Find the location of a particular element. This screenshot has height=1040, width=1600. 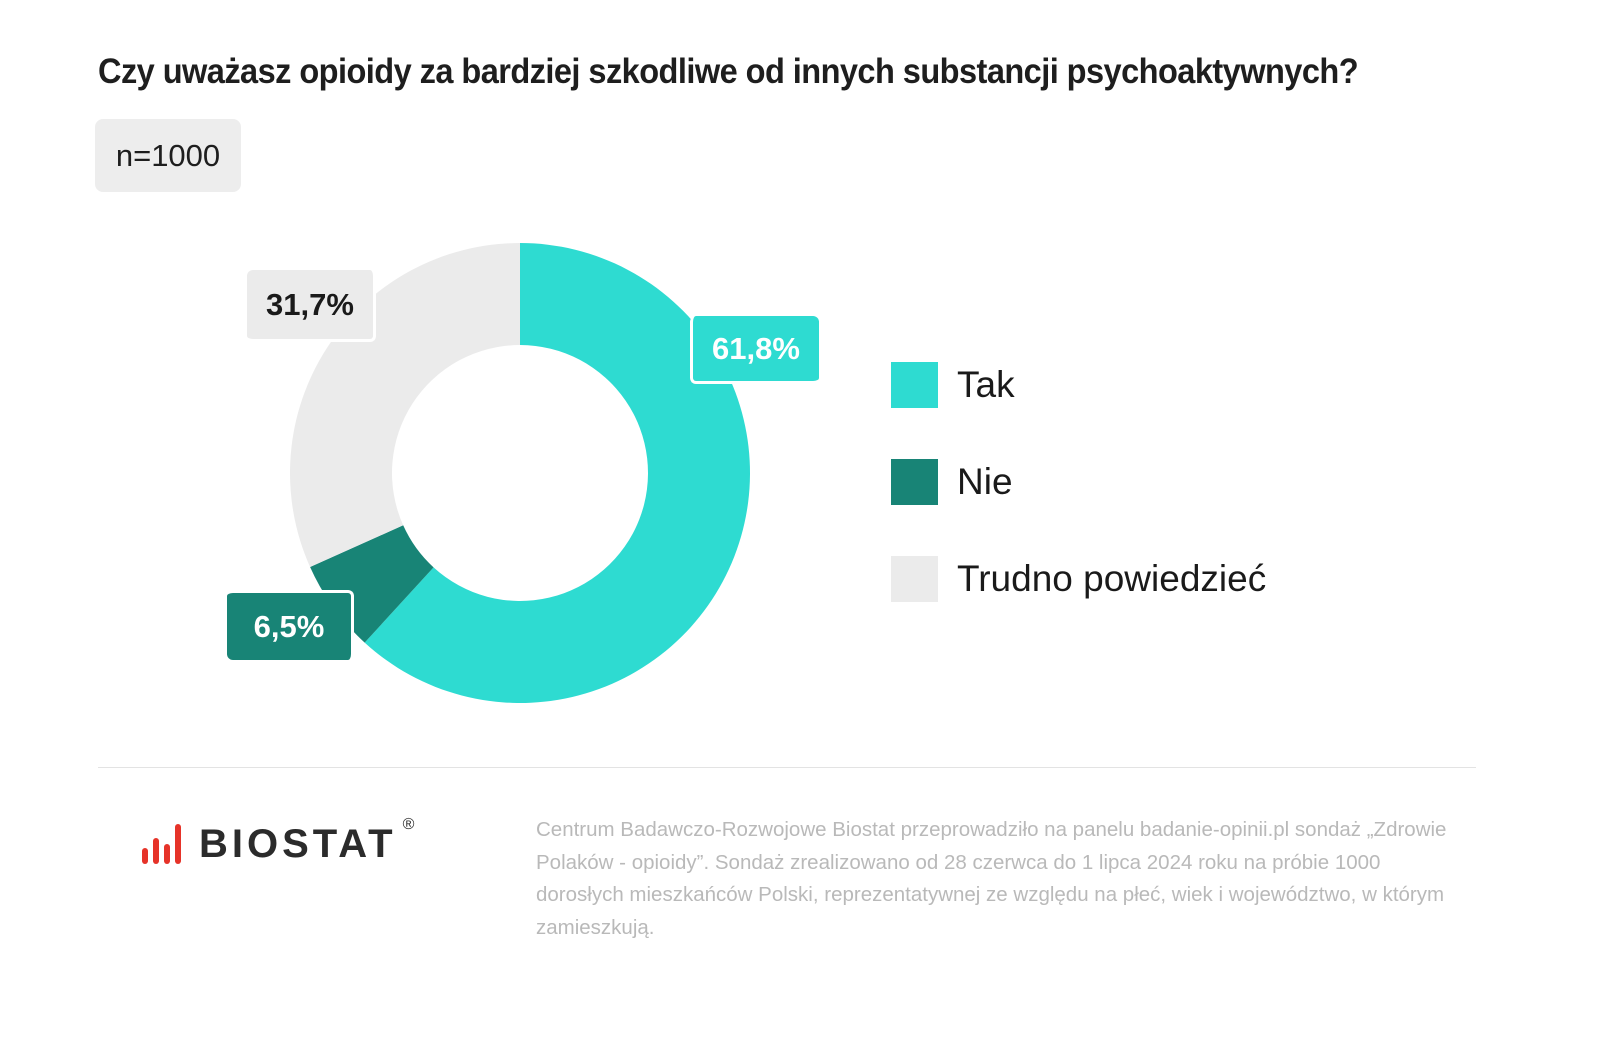

sample-size-badge: n=1000 is located at coordinates (168, 155).